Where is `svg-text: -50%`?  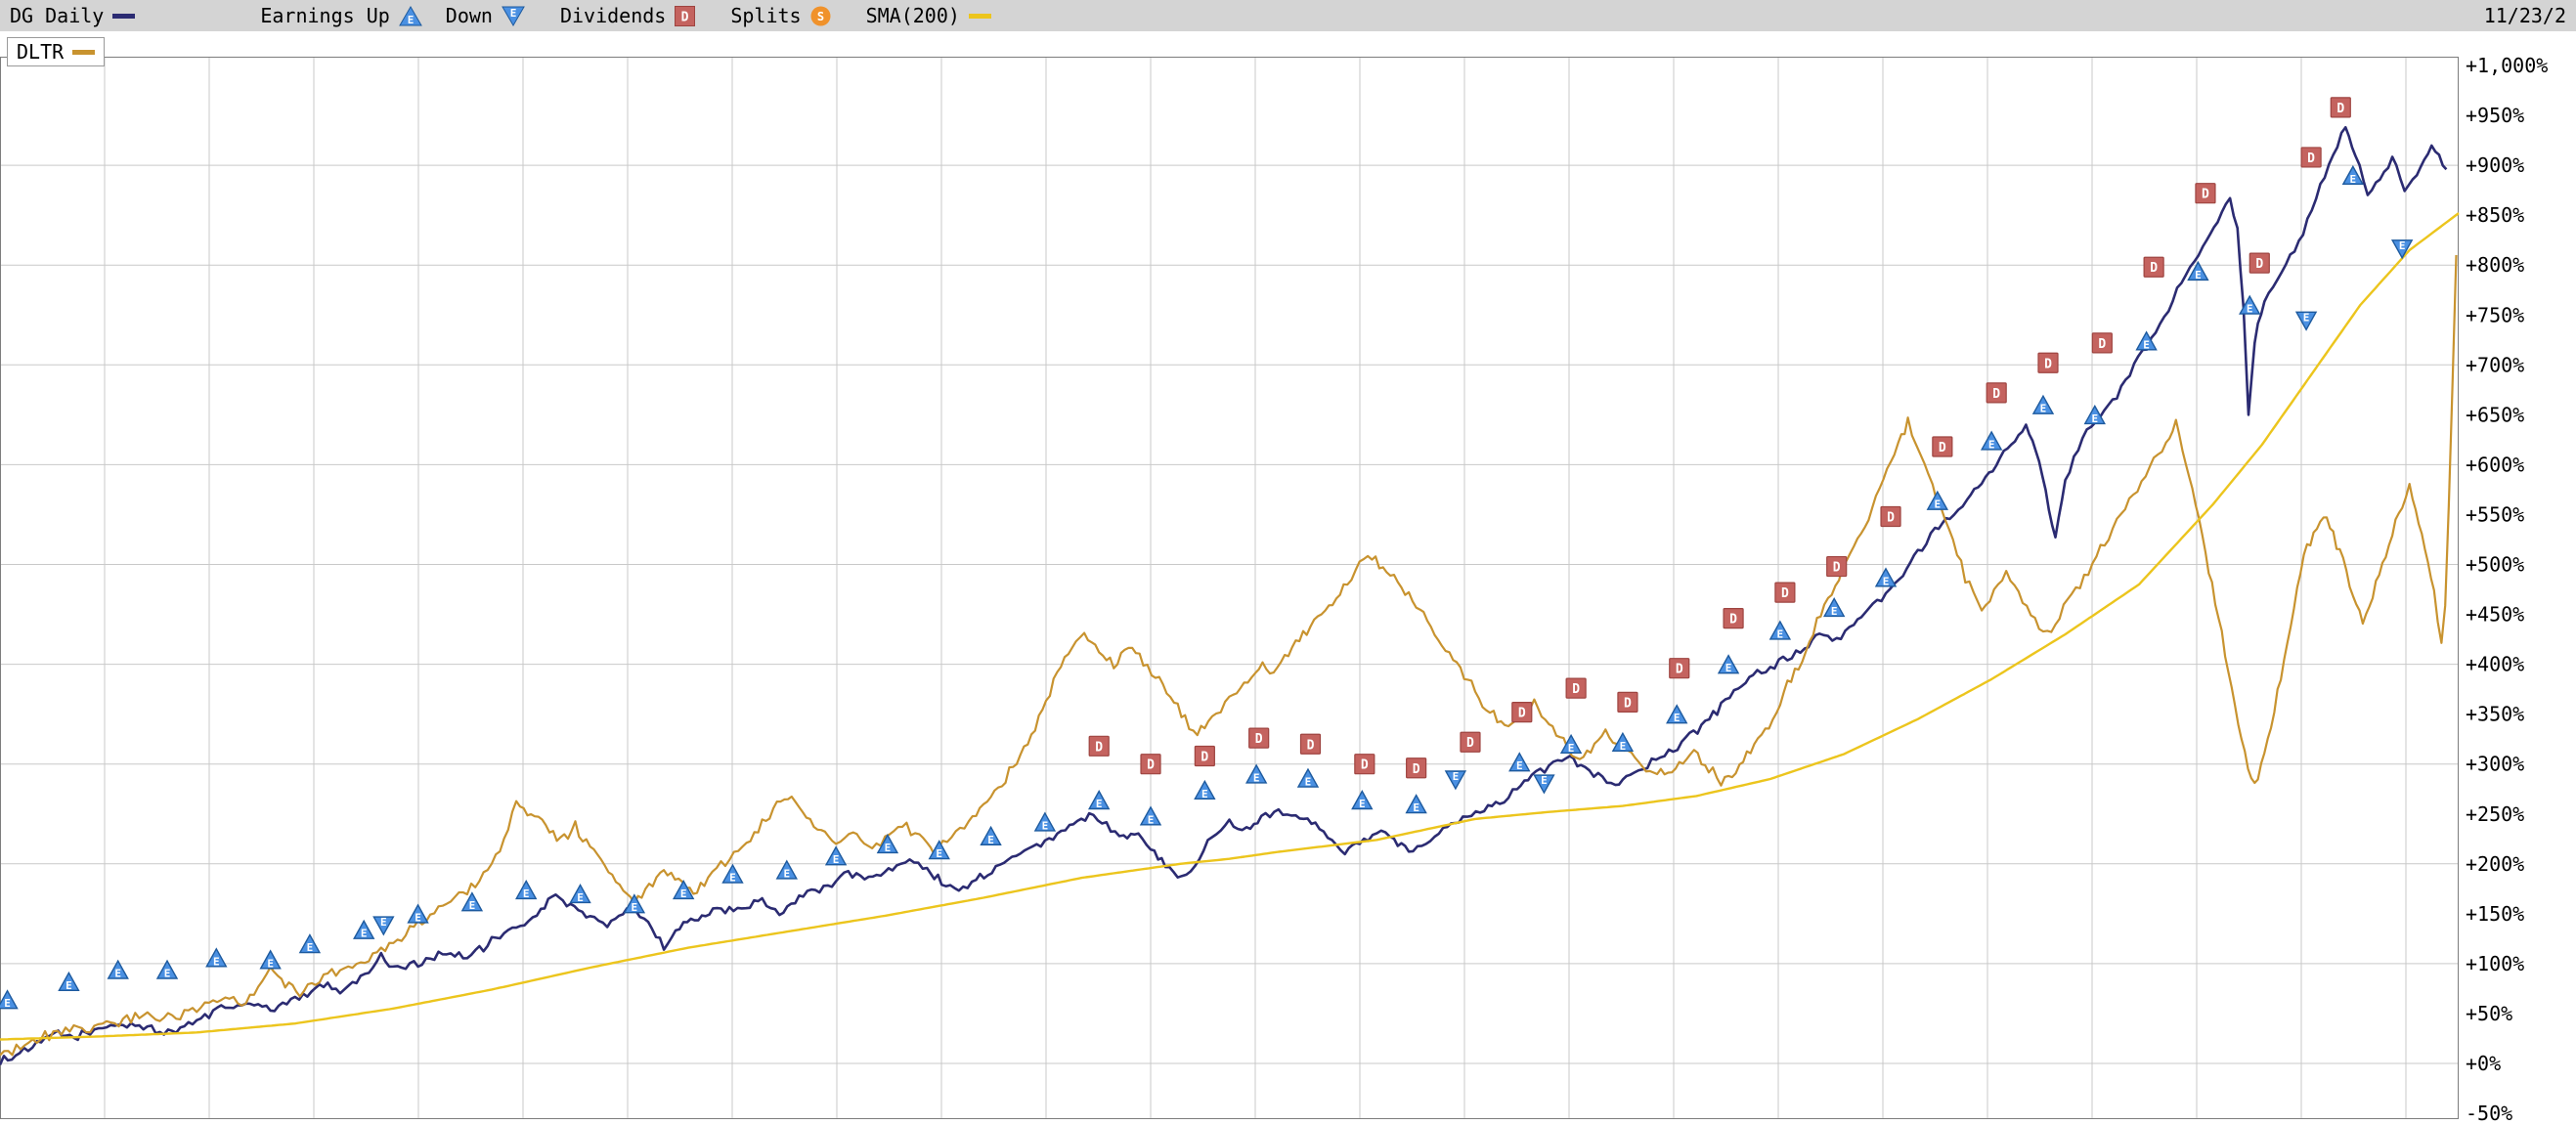 svg-text: -50% is located at coordinates (2489, 1113).